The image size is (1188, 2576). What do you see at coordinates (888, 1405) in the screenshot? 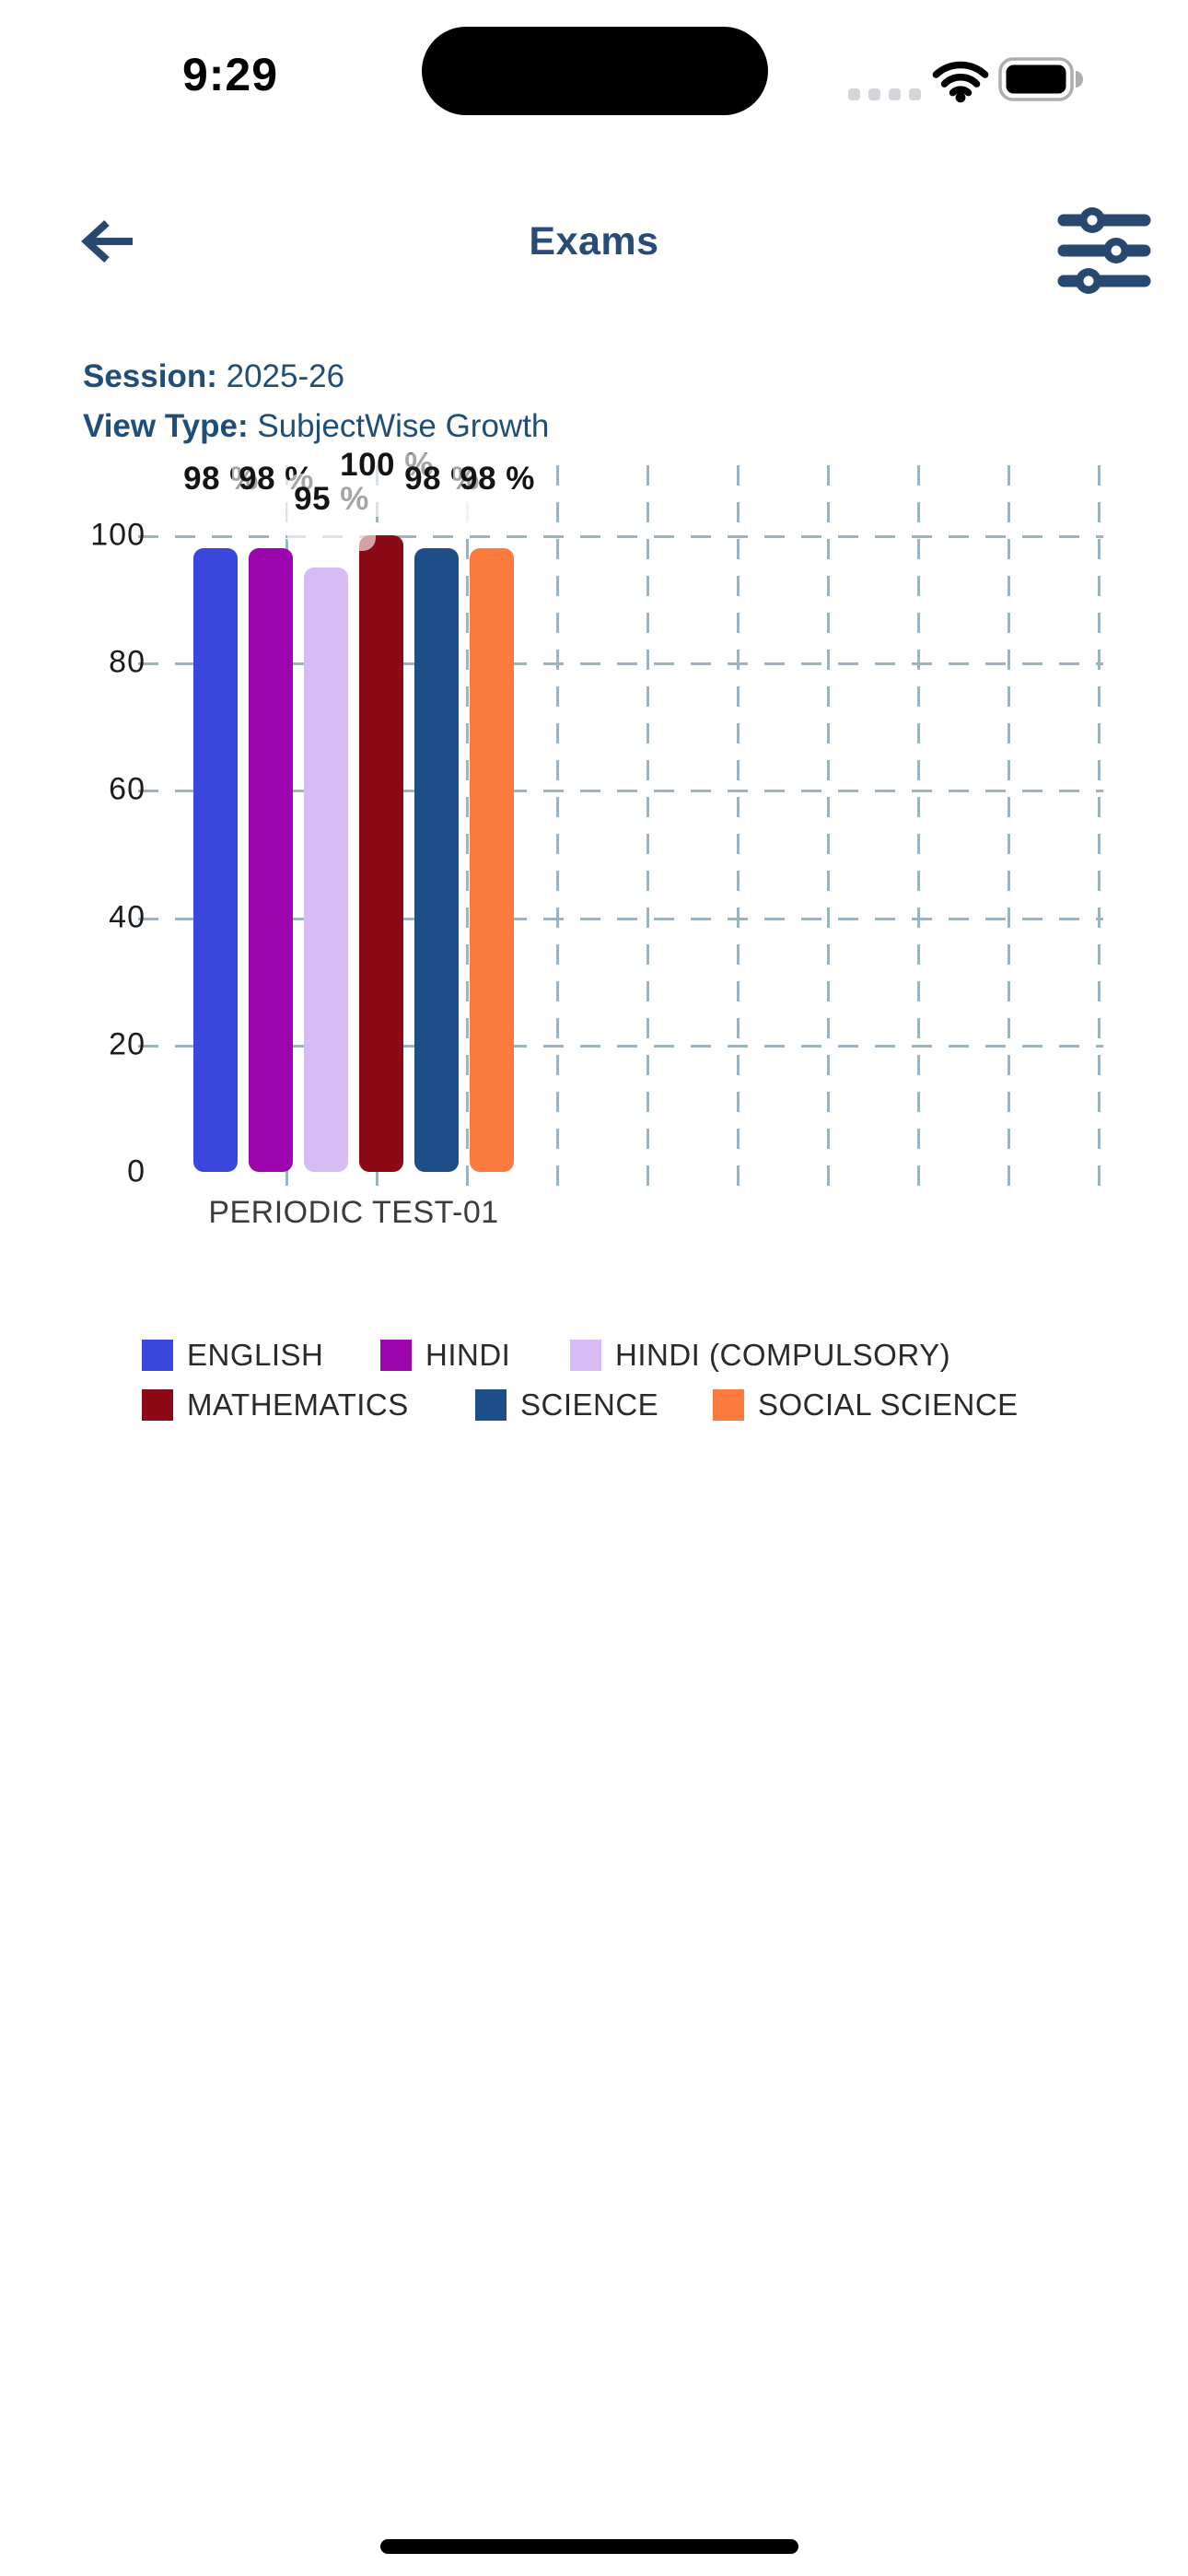
I see `legend-label: SOCIAL SCIENCE` at bounding box center [888, 1405].